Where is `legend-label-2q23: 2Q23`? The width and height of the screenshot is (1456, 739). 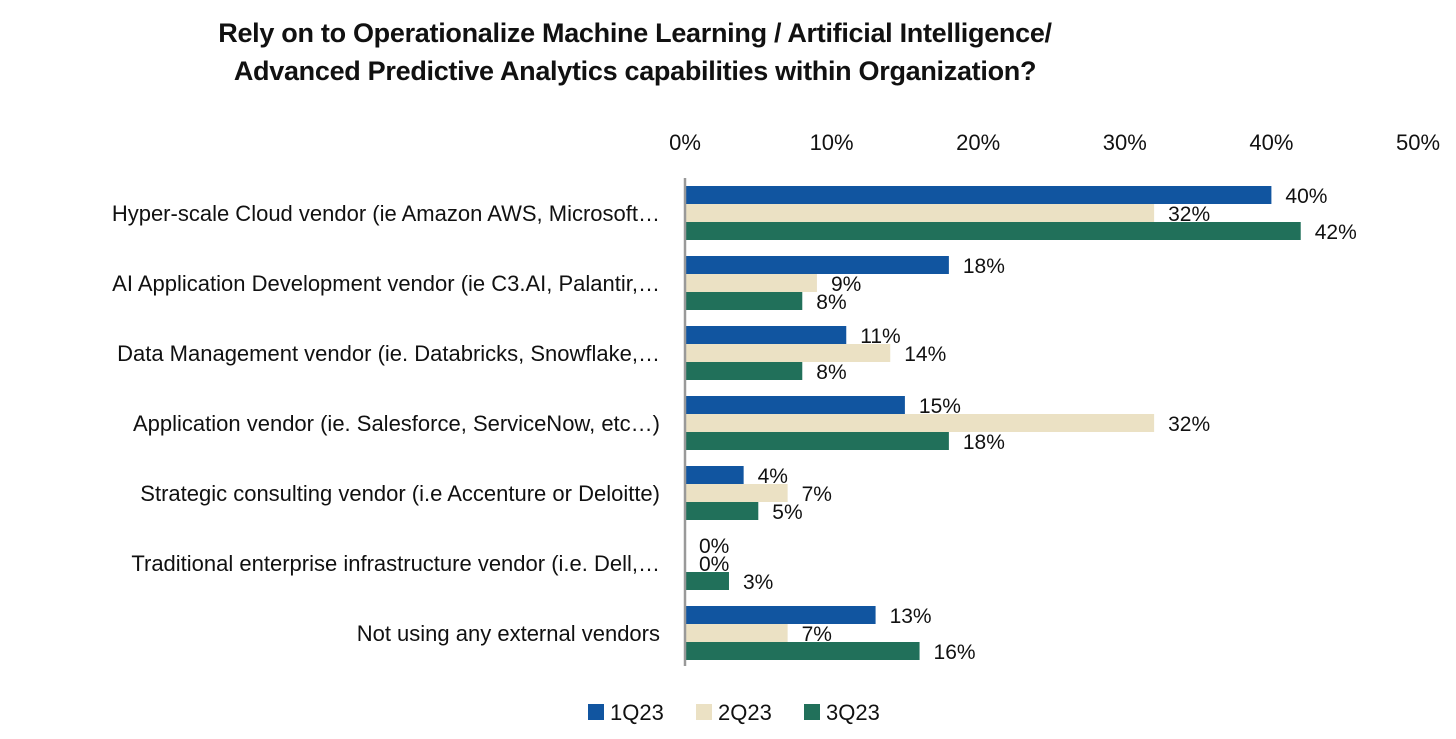 legend-label-2q23: 2Q23 is located at coordinates (745, 712).